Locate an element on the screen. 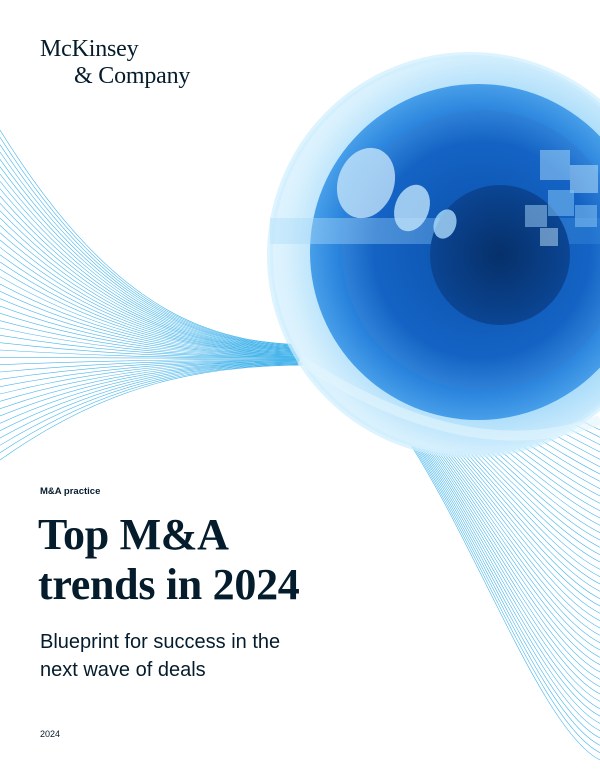 The width and height of the screenshot is (600, 776). mckinsey-logo: McKinsey & Company is located at coordinates (115, 63).